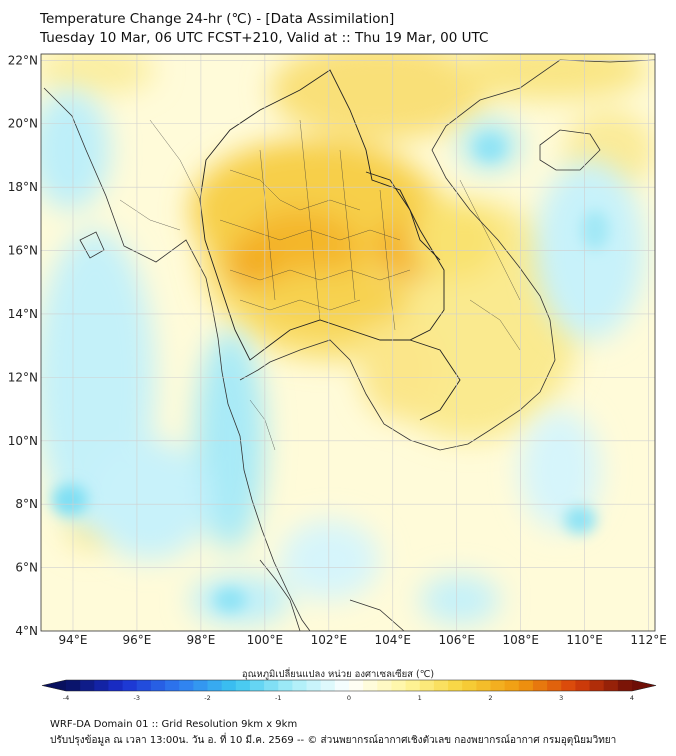  I want to click on lon-tick-label: 104°E, so click(393, 640).